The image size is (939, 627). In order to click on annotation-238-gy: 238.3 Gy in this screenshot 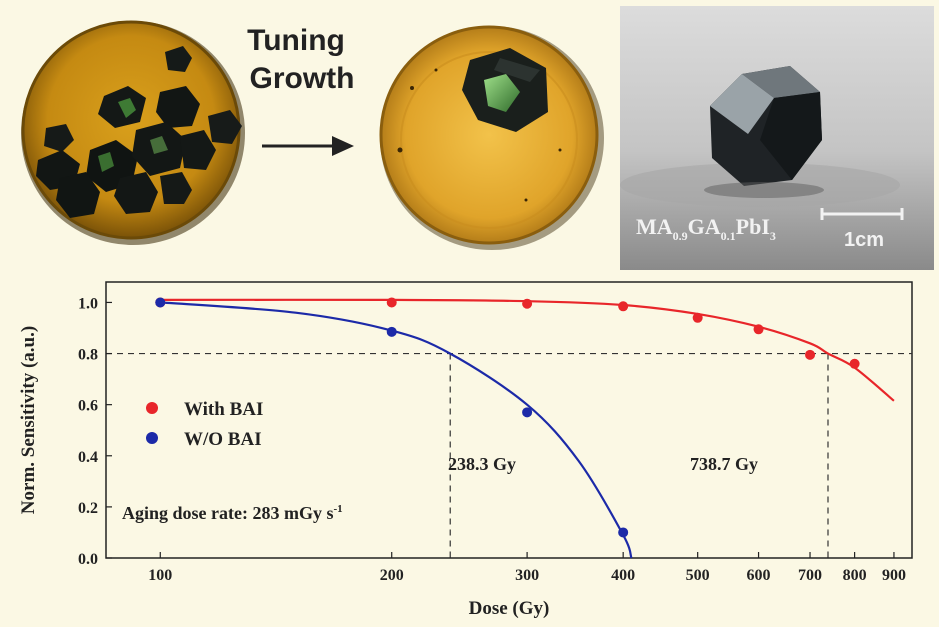, I will do `click(482, 464)`.